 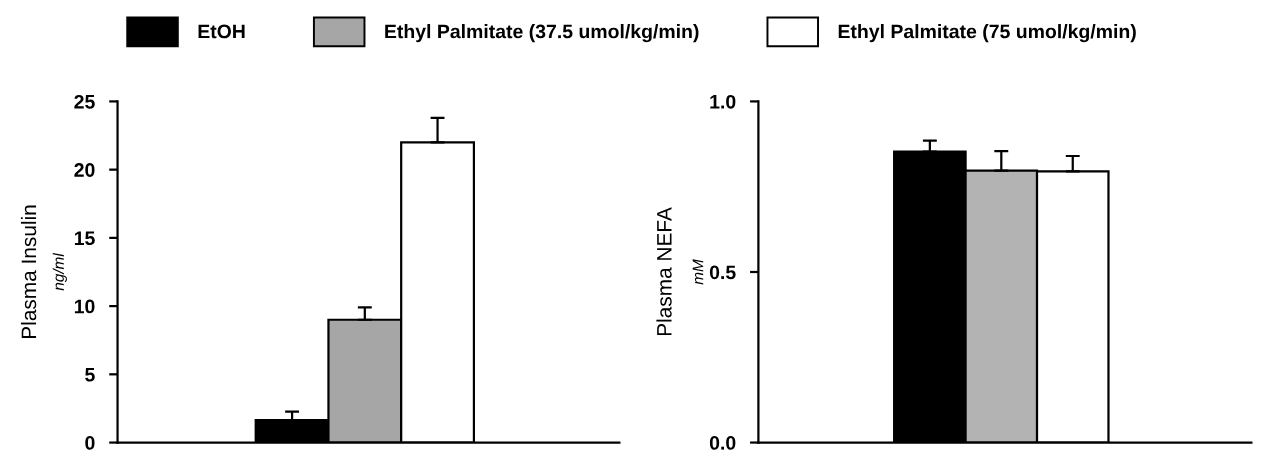 I want to click on y-axis-title: Plasma NEFA mM, so click(x=680, y=271).